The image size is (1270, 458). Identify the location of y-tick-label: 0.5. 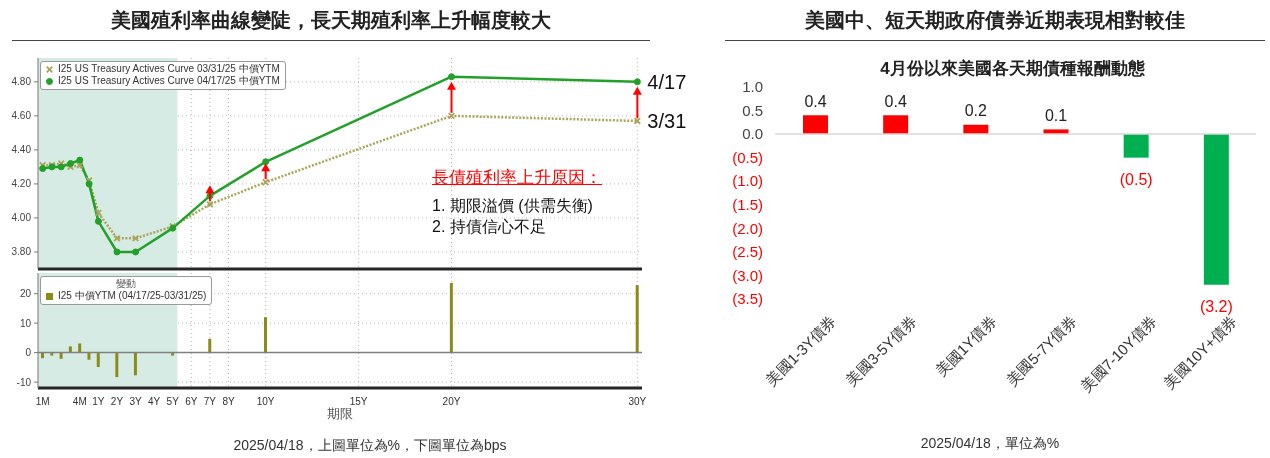
(752, 110).